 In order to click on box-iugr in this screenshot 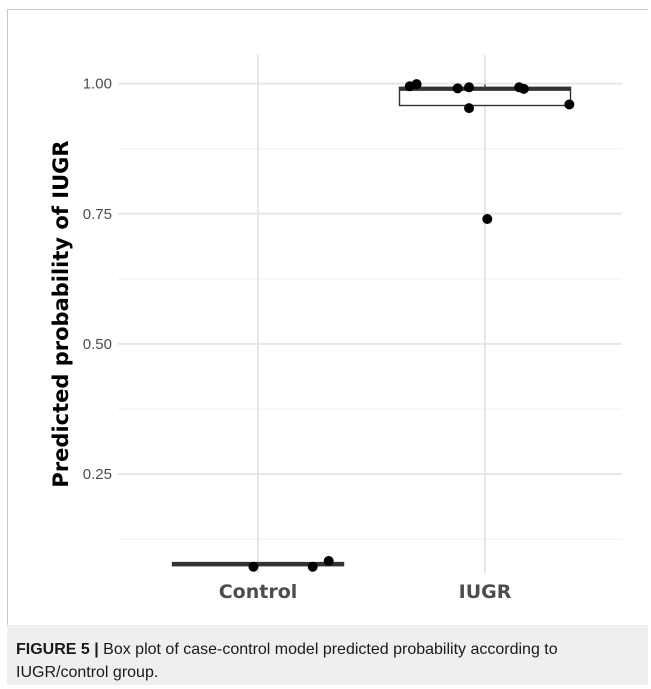, I will do `click(485, 95)`.